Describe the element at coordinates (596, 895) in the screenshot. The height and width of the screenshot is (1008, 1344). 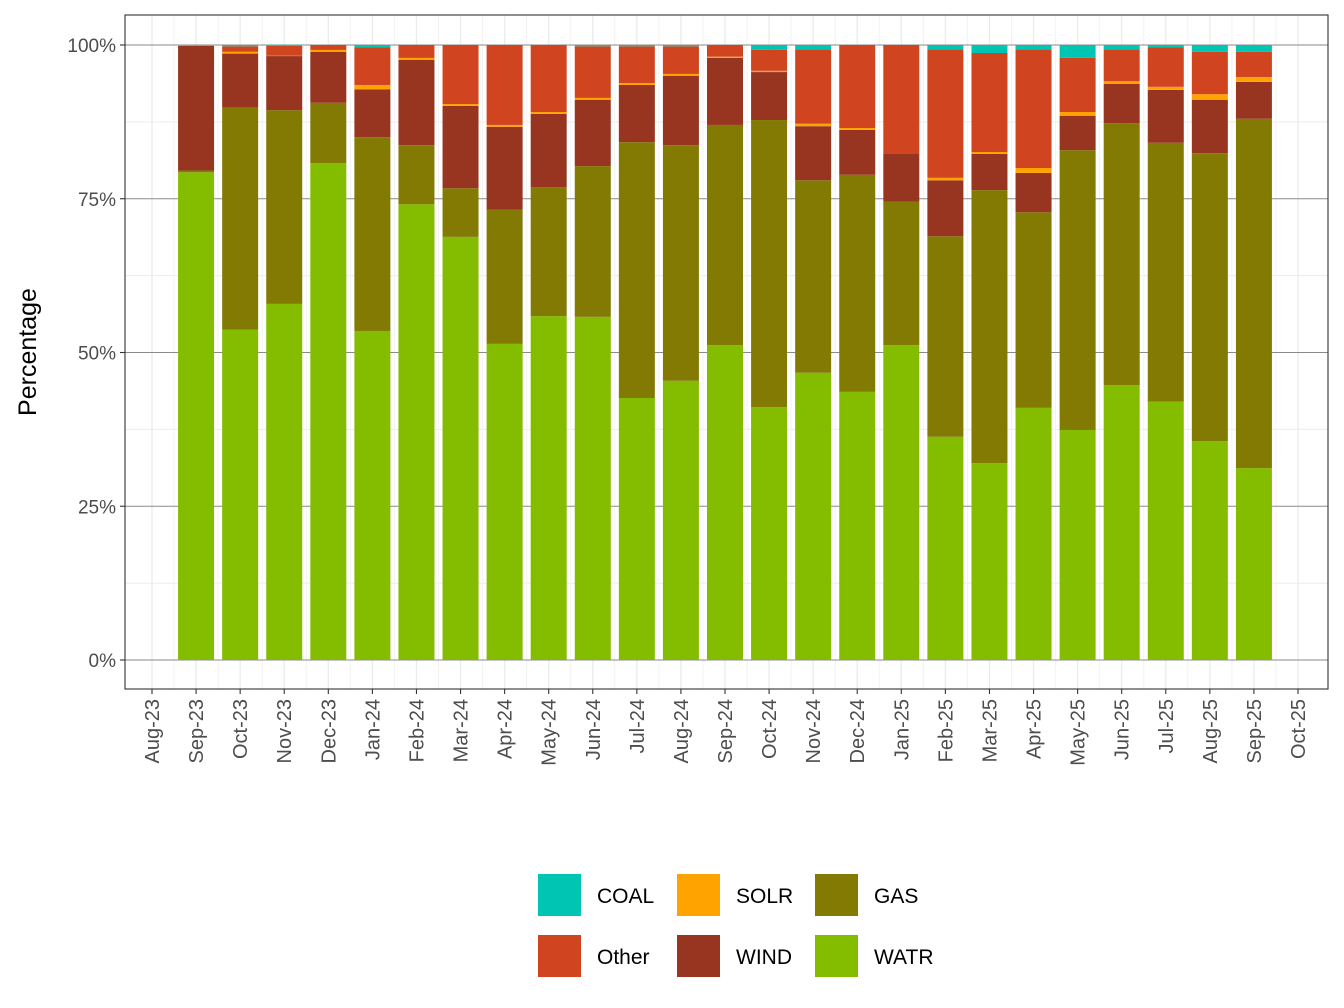
I see `legend-item-coal: COAL` at that location.